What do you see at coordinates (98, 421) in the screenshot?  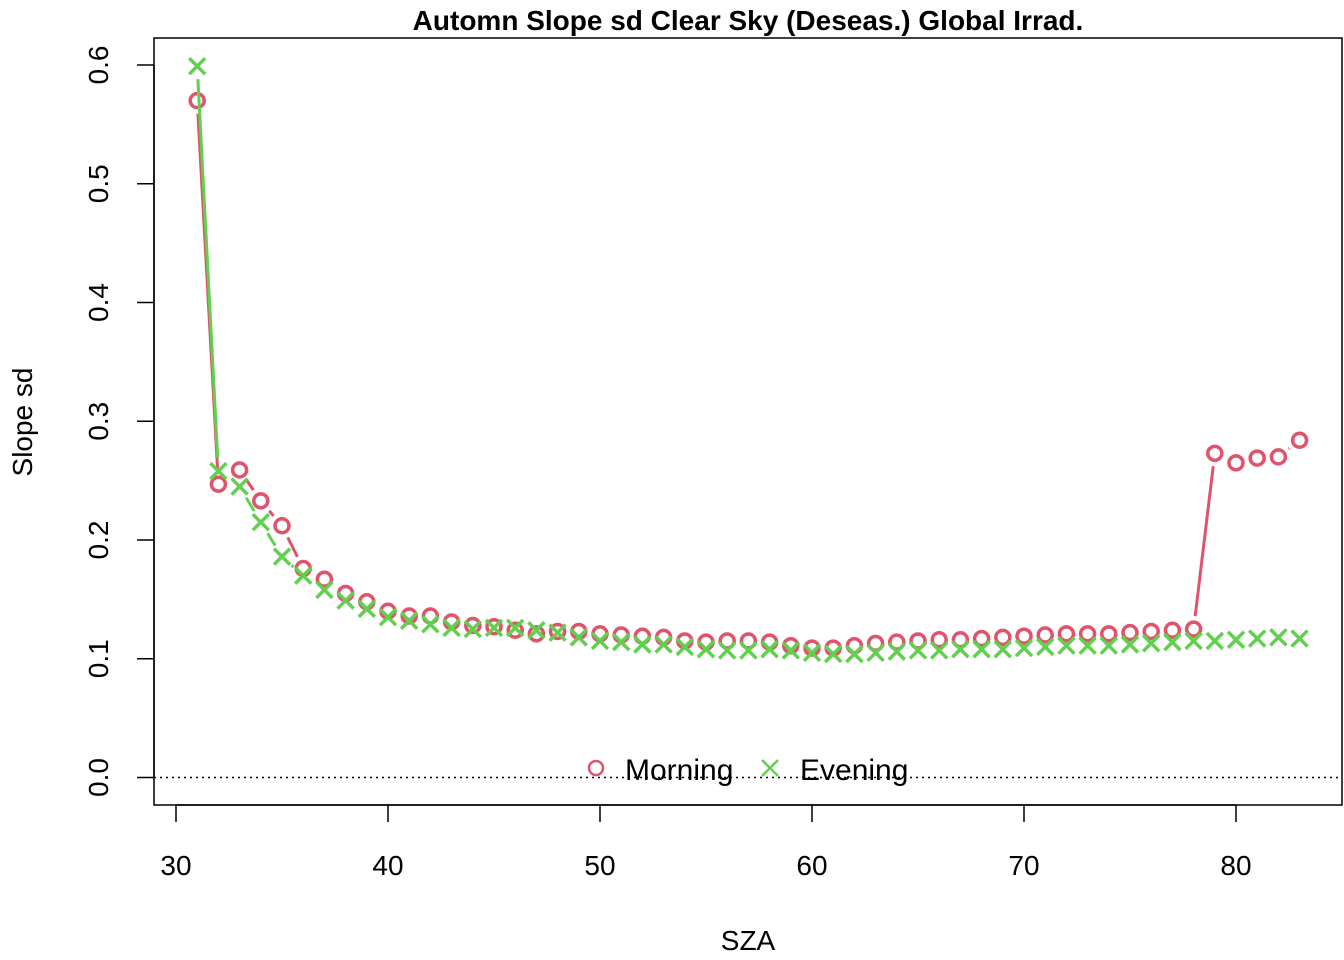 I see `y-tick-label: 0.3` at bounding box center [98, 421].